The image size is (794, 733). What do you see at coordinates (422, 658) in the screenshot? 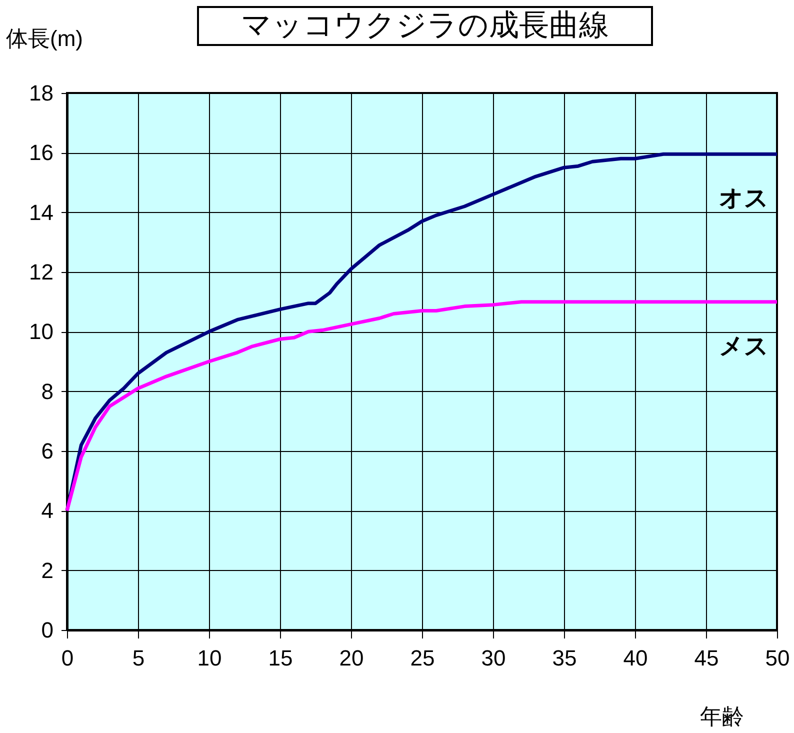
I see `x-tick-label: 25` at bounding box center [422, 658].